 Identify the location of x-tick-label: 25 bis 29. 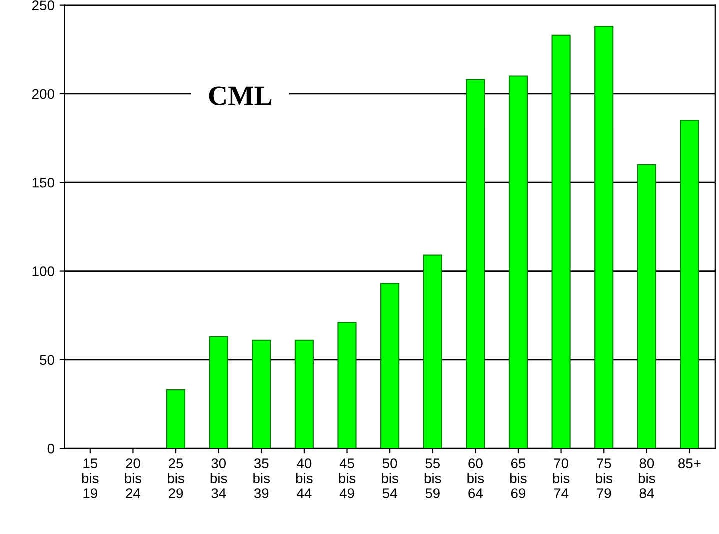
(176, 478).